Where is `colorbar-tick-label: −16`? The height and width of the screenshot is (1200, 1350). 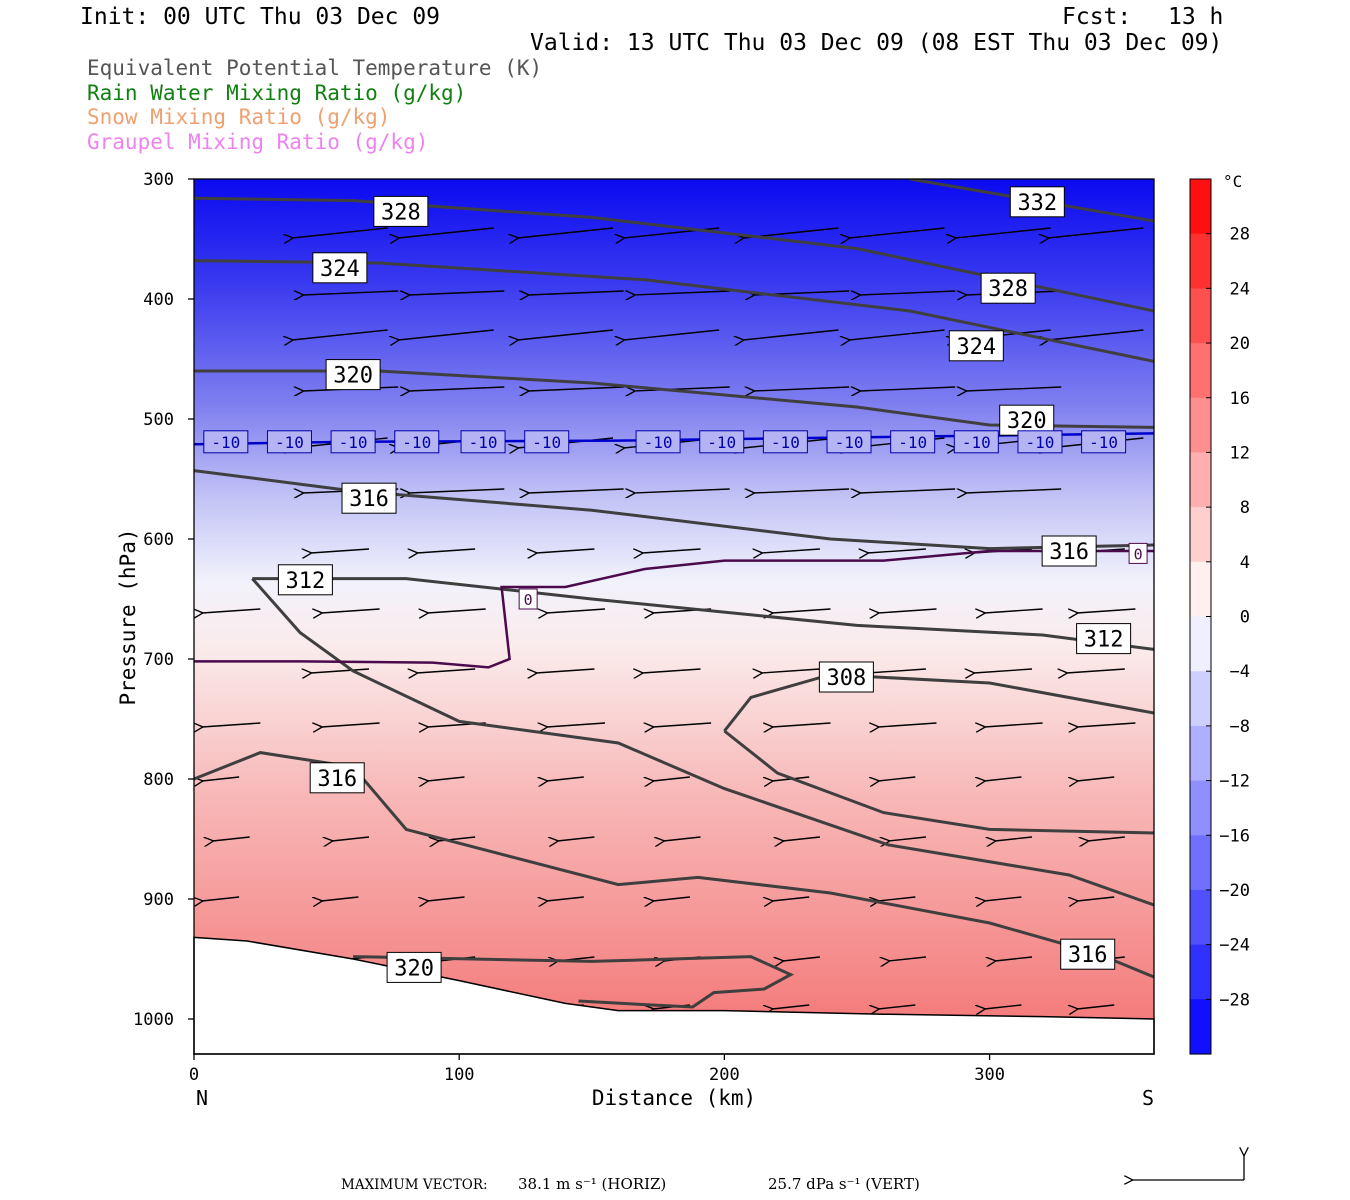 colorbar-tick-label: −16 is located at coordinates (1234, 836).